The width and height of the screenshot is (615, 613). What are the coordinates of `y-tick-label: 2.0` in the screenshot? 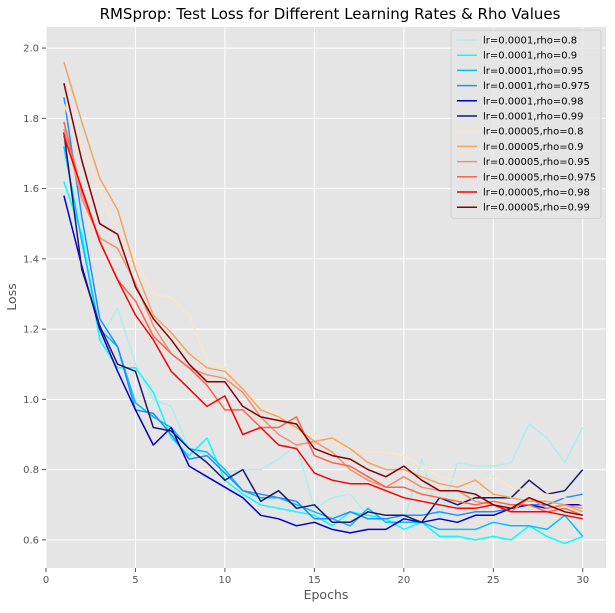 It's located at (31, 49).